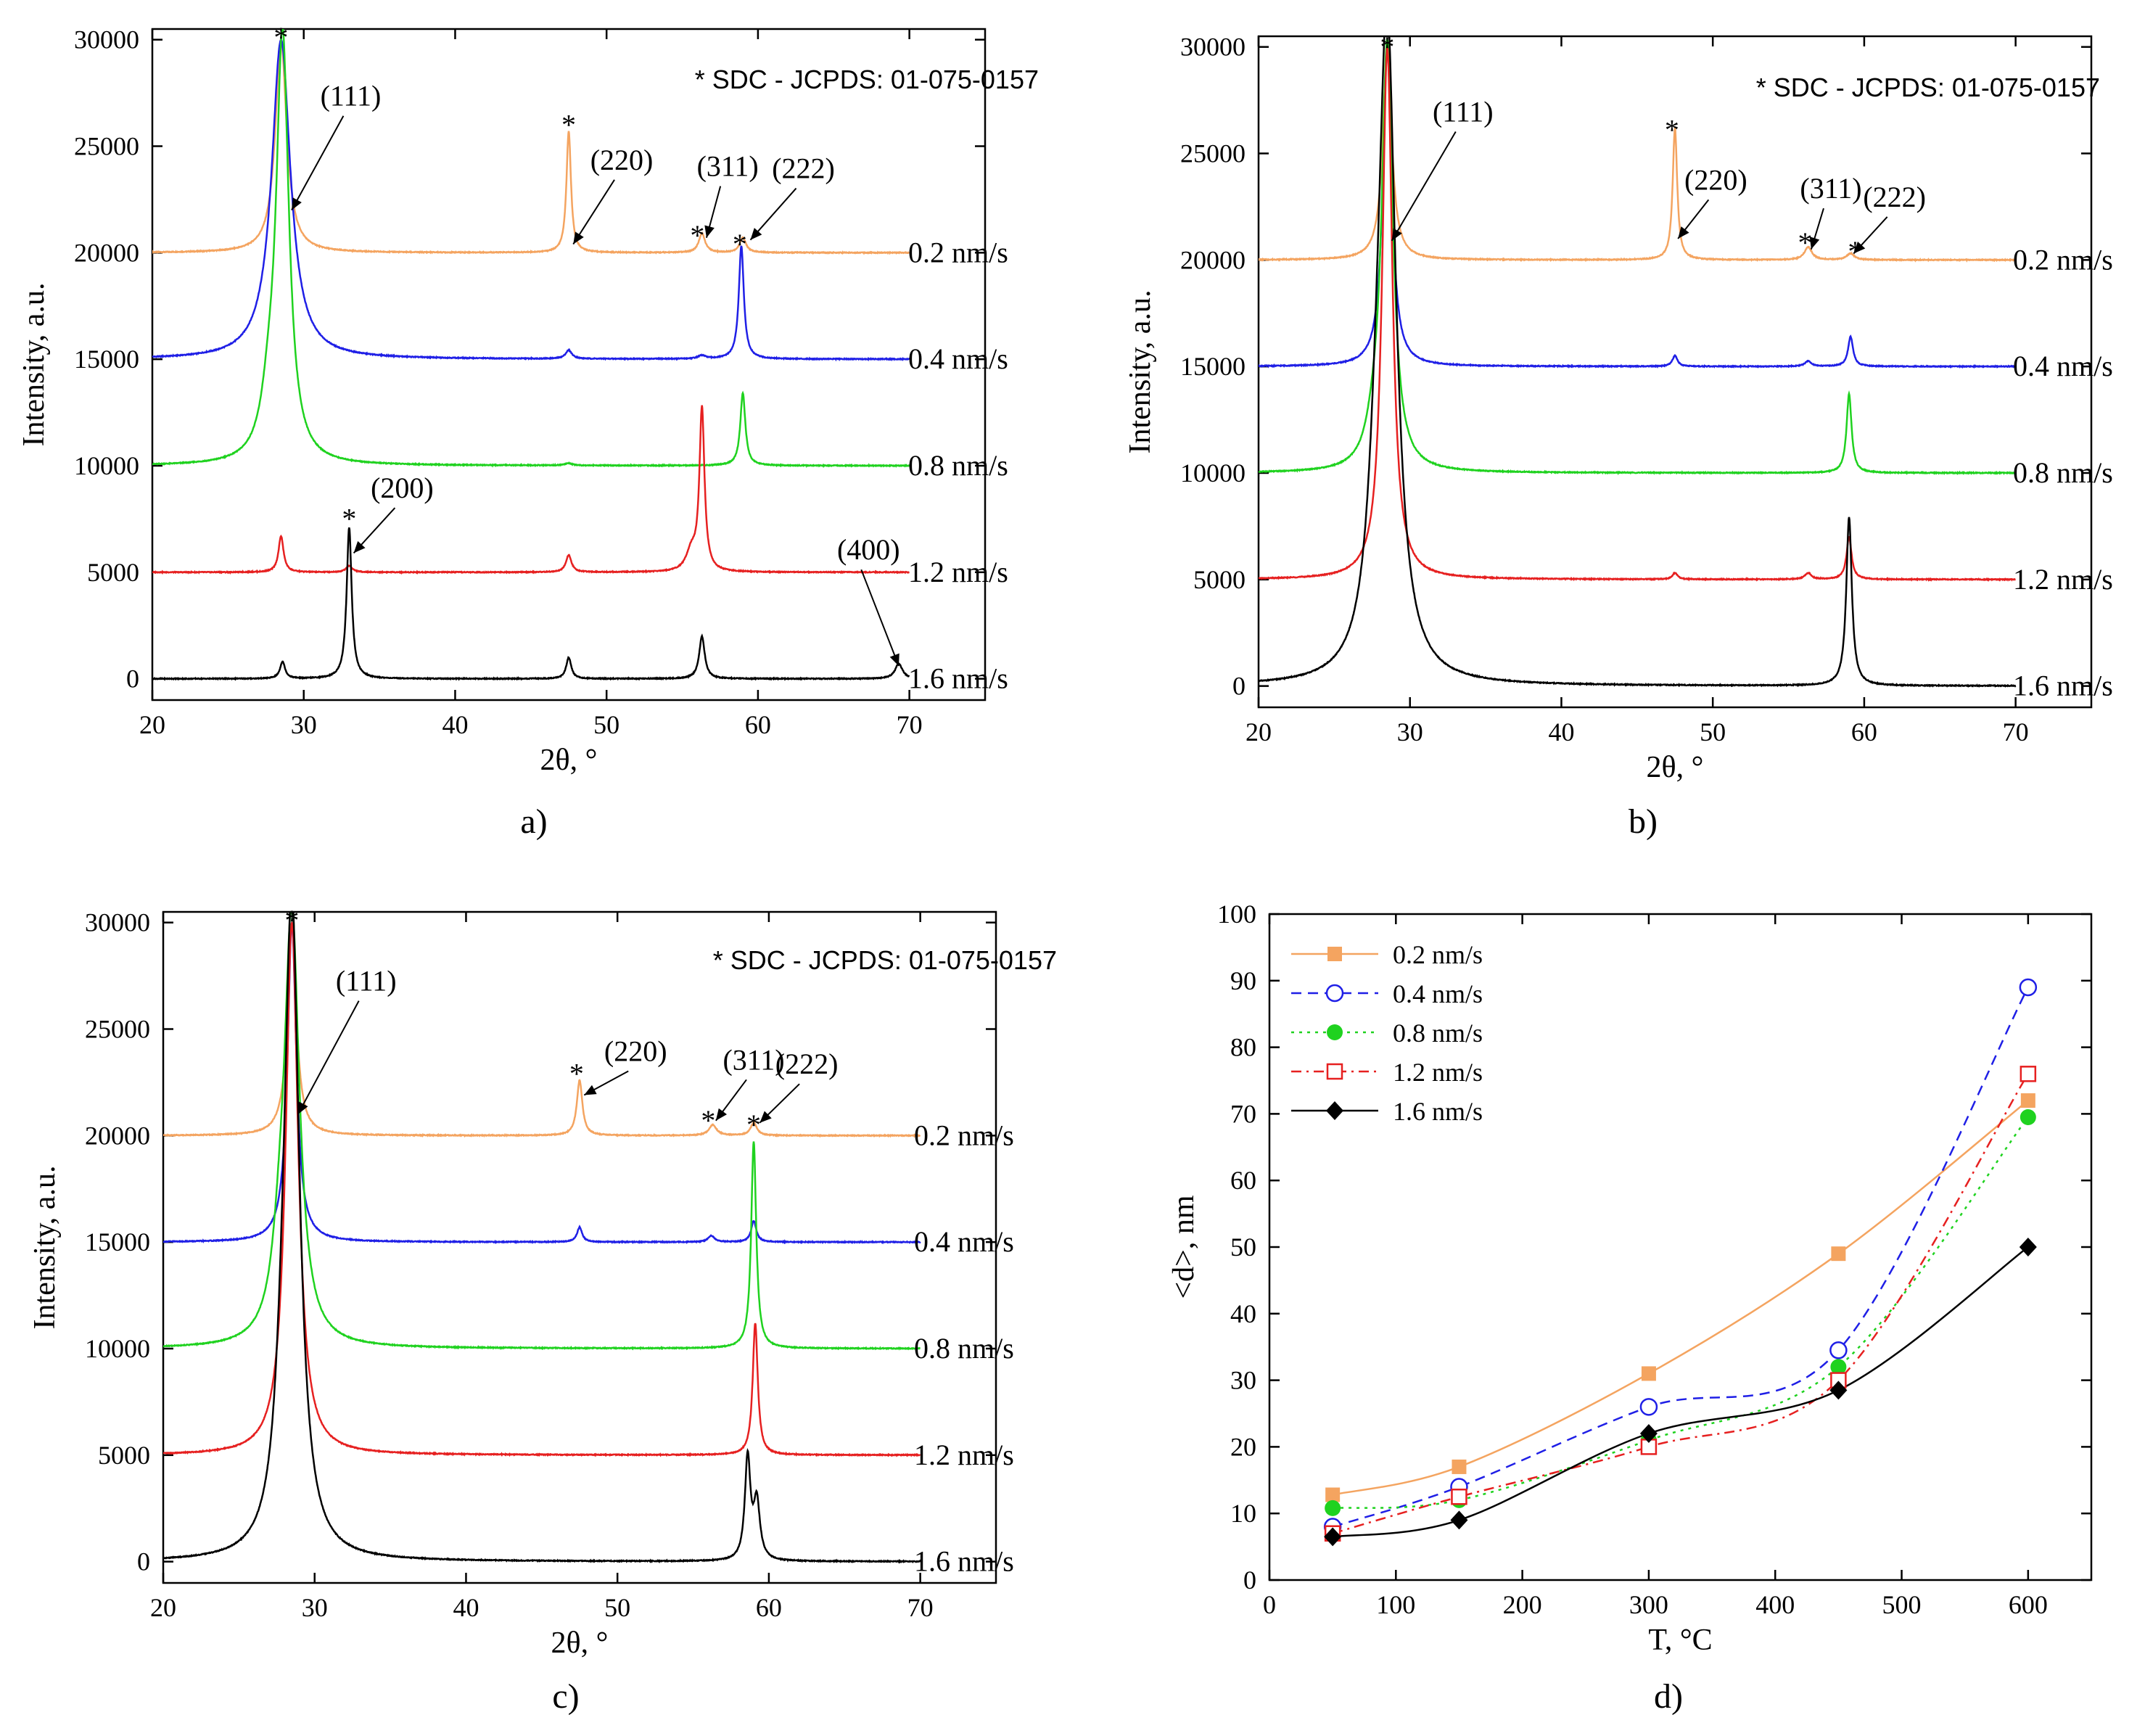  I want to click on y-tick-label: 10, so click(1243, 1513).